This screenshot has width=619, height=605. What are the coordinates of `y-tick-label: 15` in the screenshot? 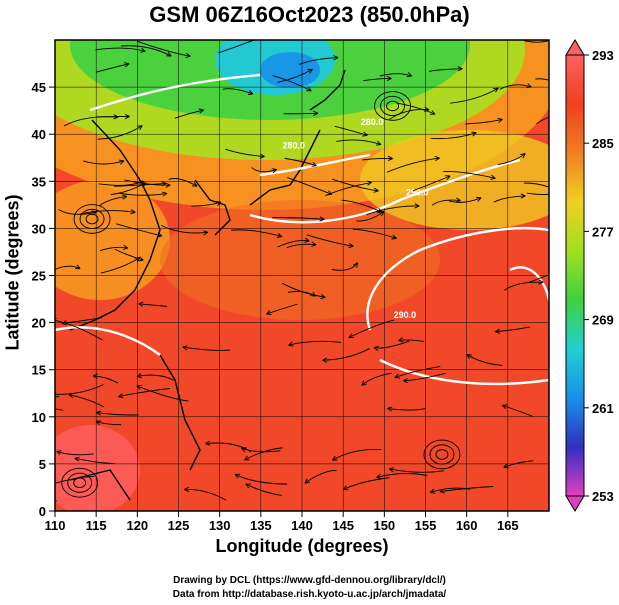 It's located at (39, 370).